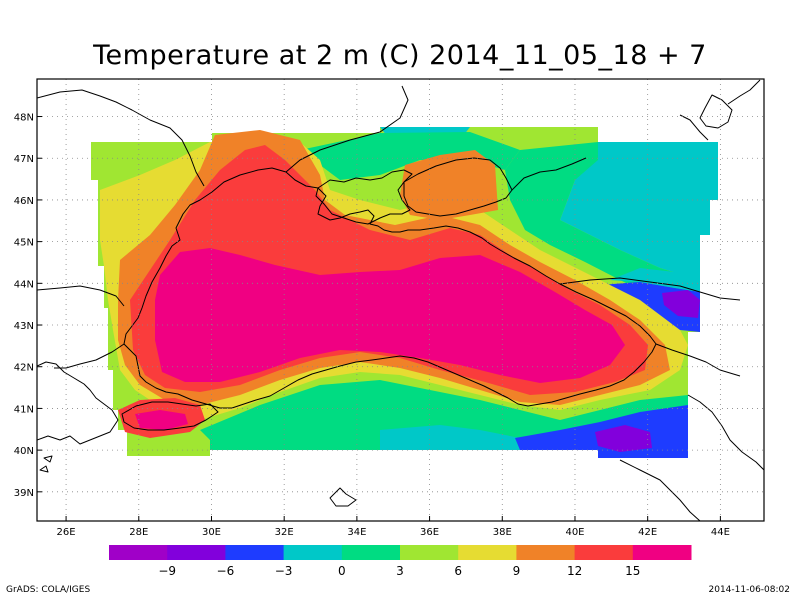 This screenshot has height=600, width=800. I want to click on colorbar-label: −3, so click(284, 571).